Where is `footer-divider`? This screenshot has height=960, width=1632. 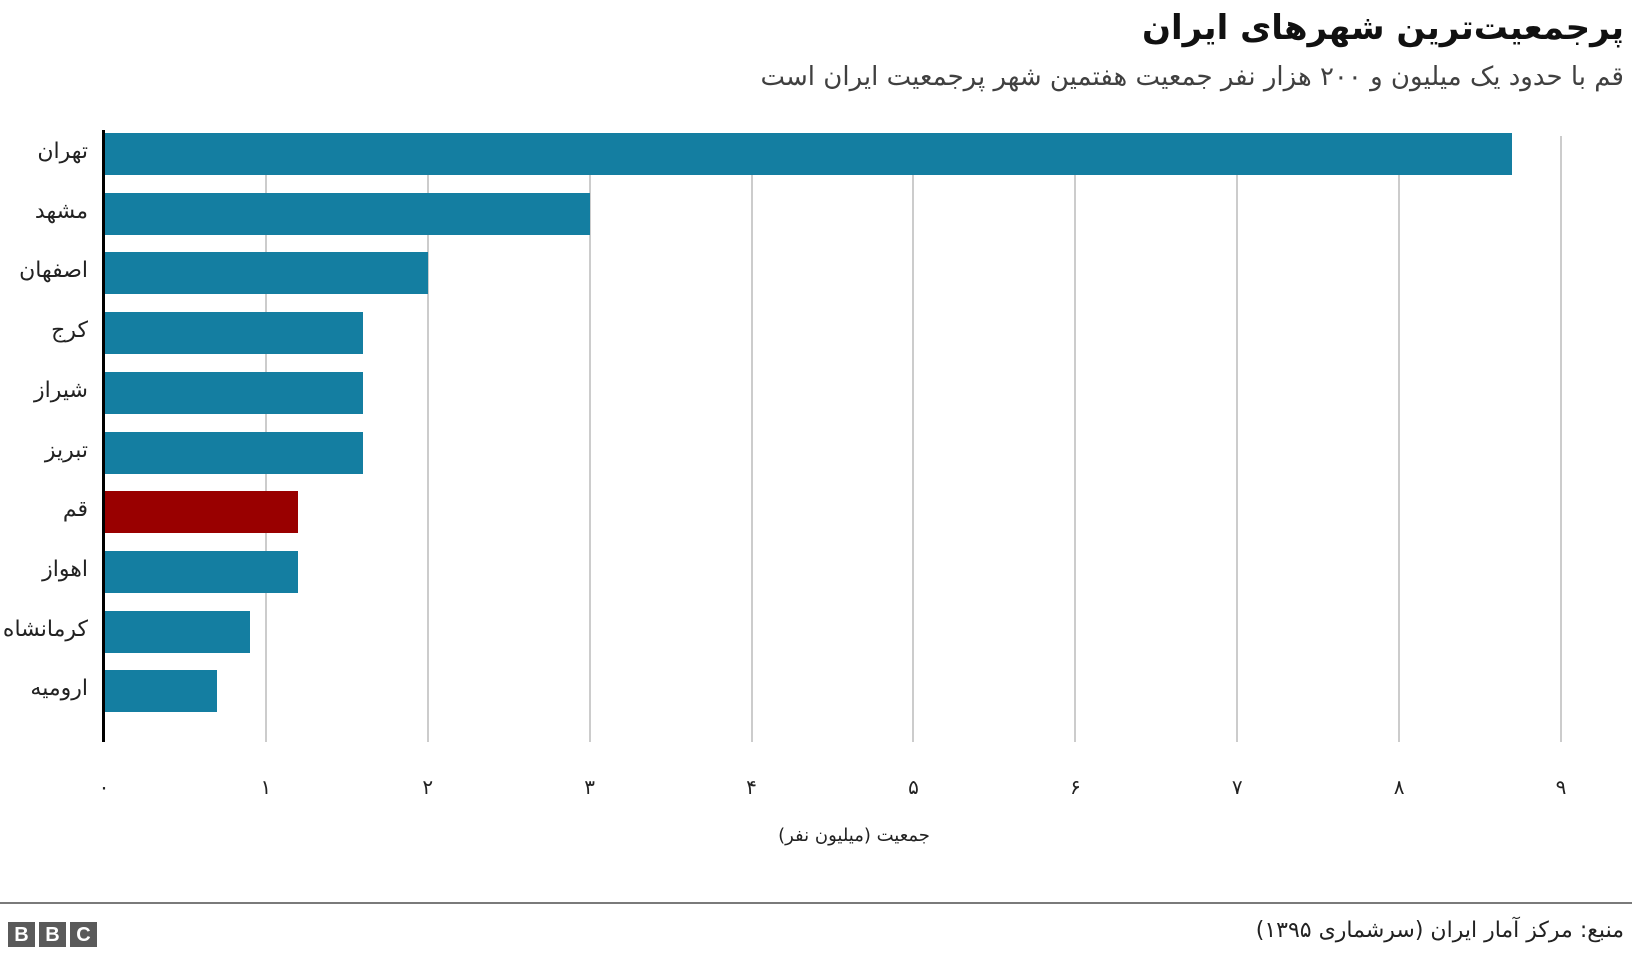
footer-divider is located at coordinates (816, 903).